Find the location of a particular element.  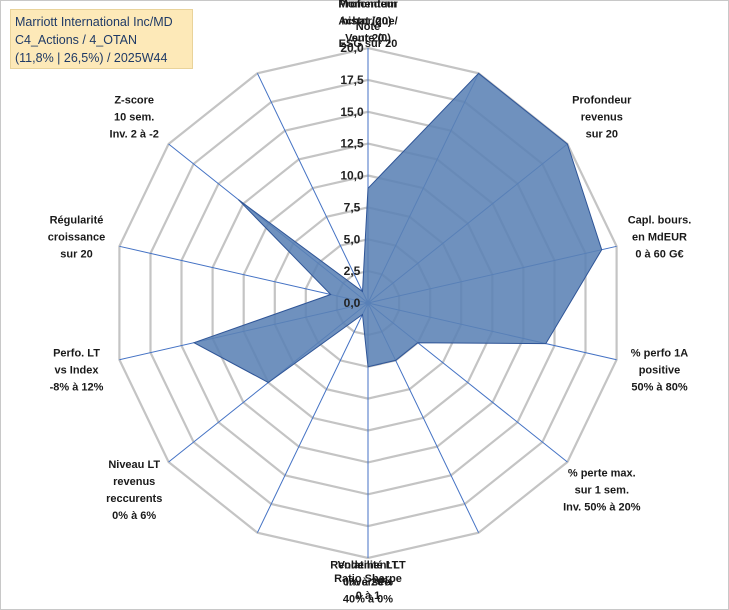

title-line-1: Marriott International Inc/MD is located at coordinates (94, 22).